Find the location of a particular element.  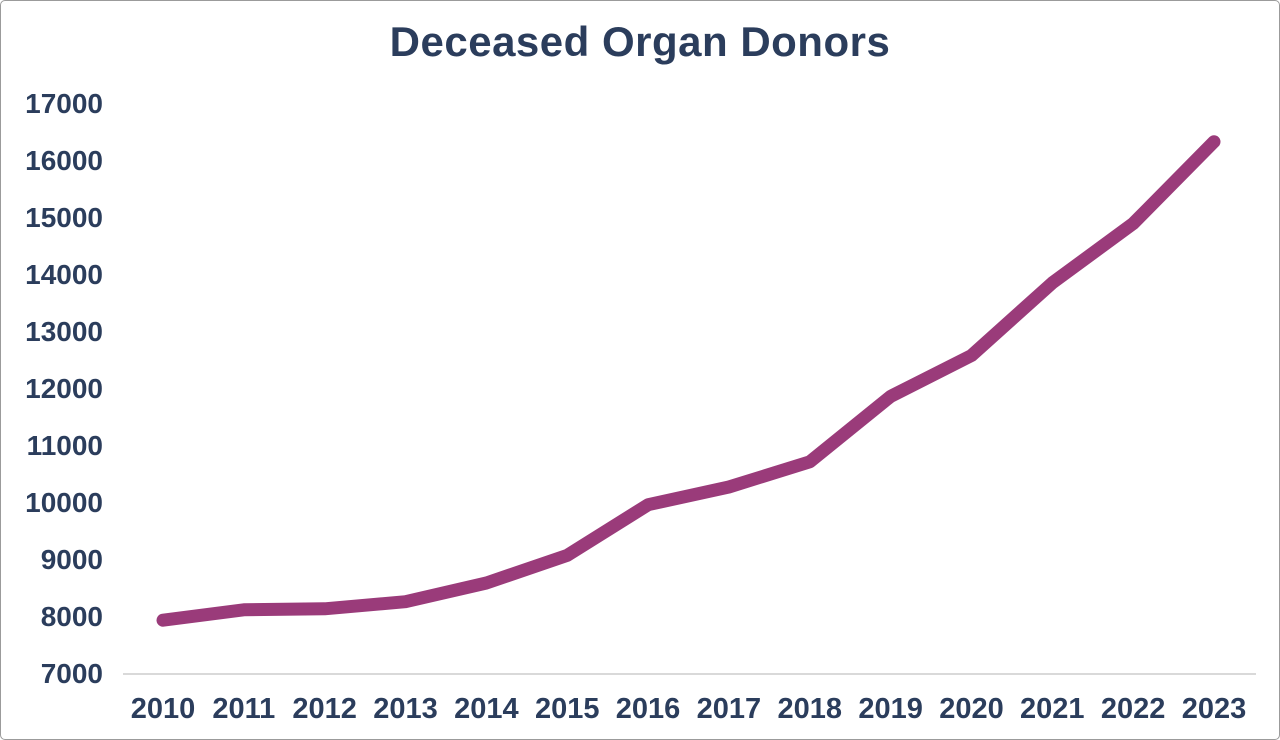

x-tick-label: 2016 is located at coordinates (648, 709).